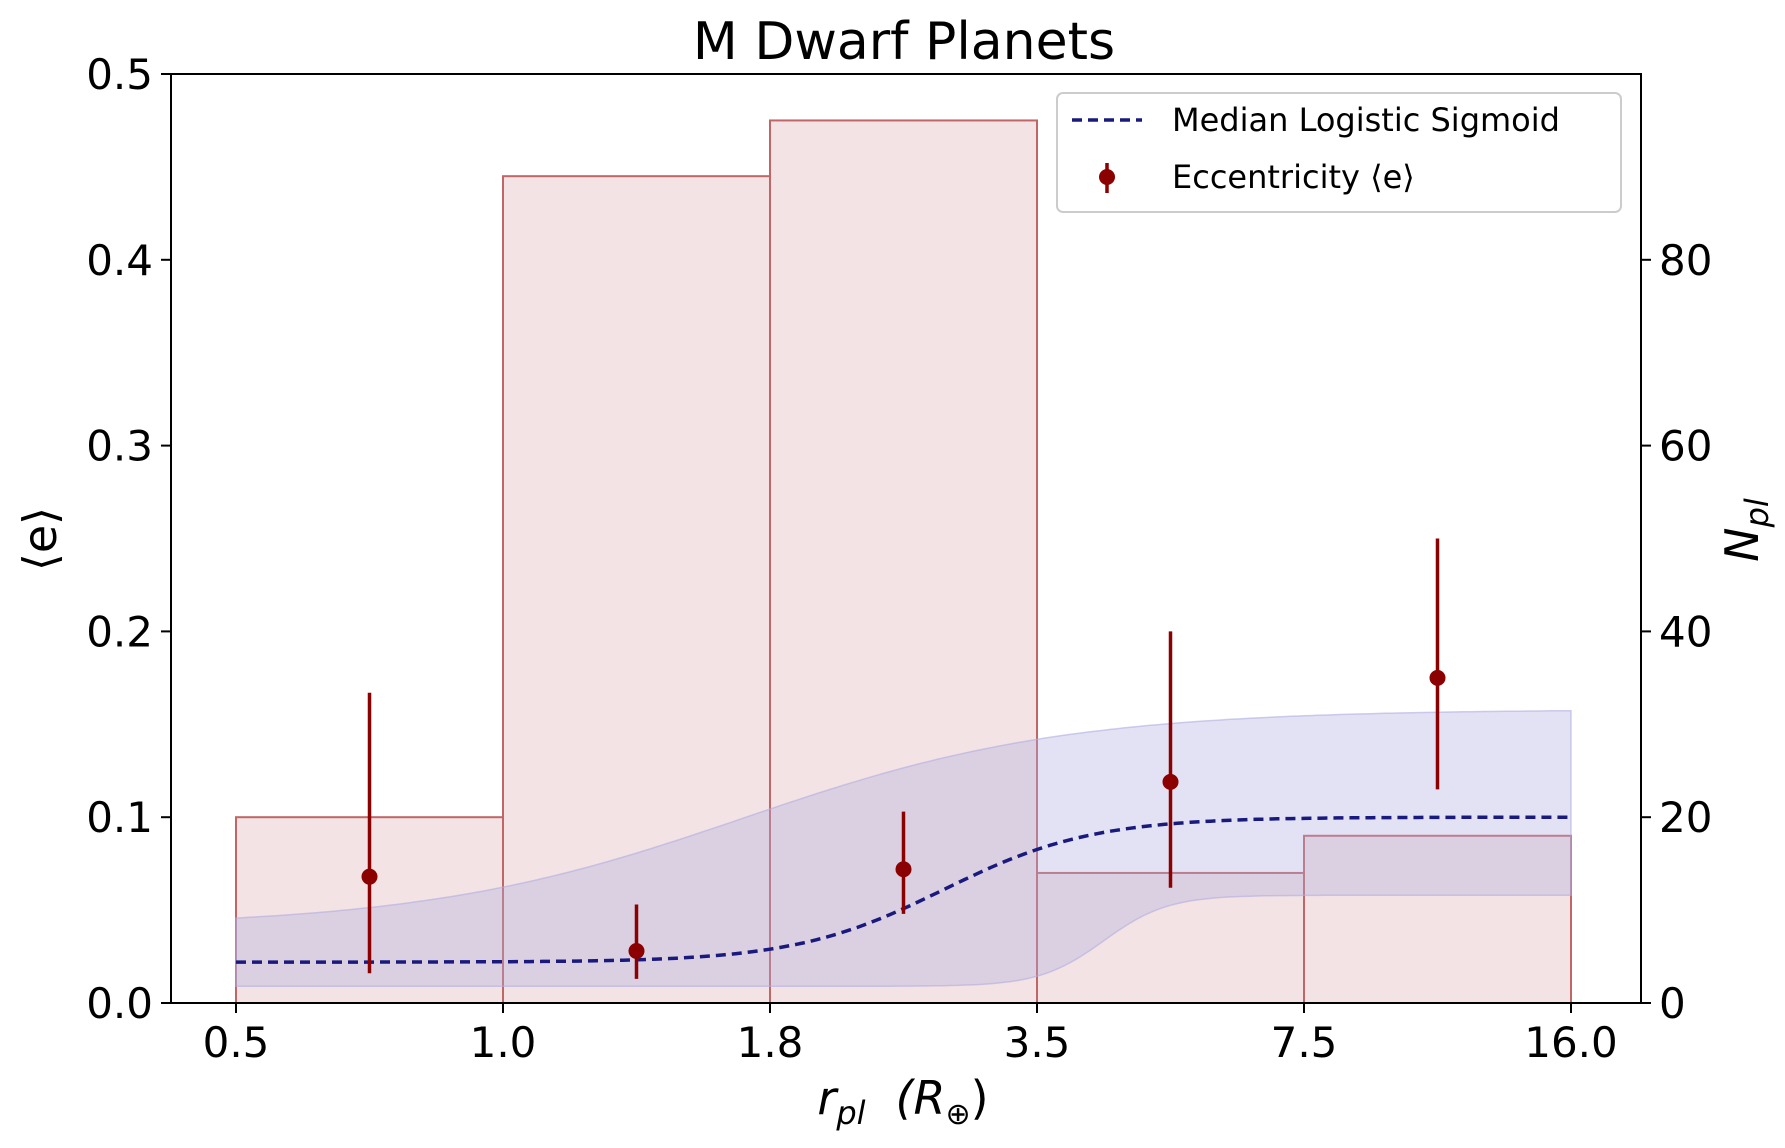 The width and height of the screenshot is (1785, 1148). What do you see at coordinates (119, 631) in the screenshot?
I see `y-left-tick-label: 0.2` at bounding box center [119, 631].